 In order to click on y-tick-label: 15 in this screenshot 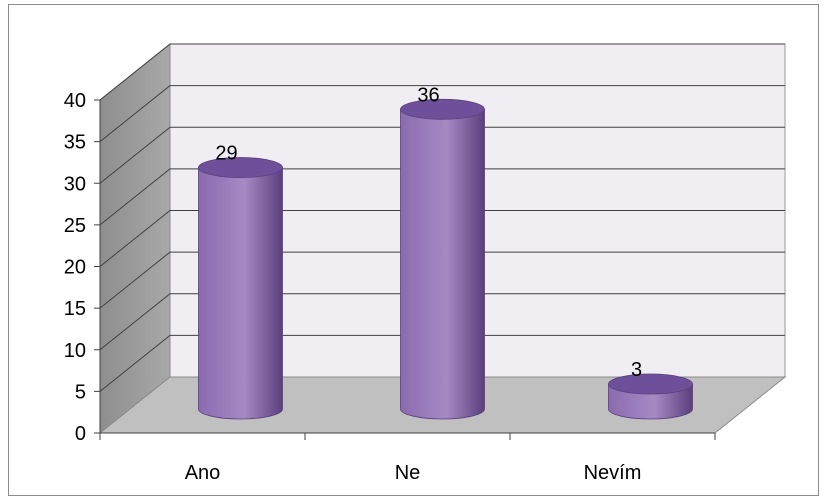, I will do `click(75, 309)`.